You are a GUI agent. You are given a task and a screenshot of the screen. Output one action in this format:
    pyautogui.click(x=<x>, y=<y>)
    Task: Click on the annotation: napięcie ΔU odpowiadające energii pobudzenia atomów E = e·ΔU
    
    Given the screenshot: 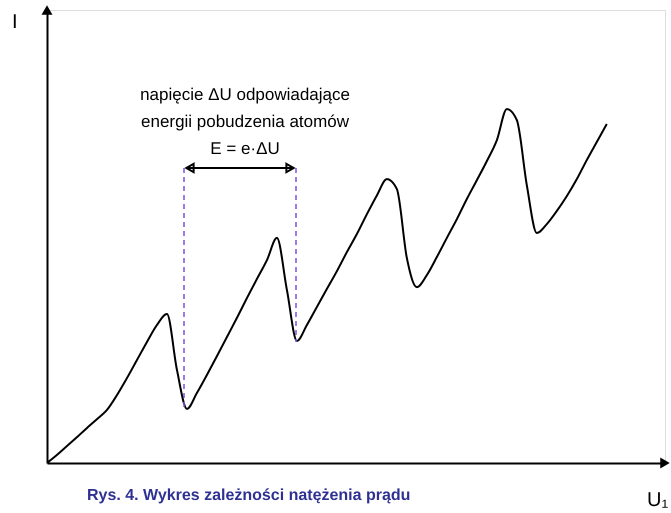 What is the action you would take?
    pyautogui.click(x=245, y=121)
    